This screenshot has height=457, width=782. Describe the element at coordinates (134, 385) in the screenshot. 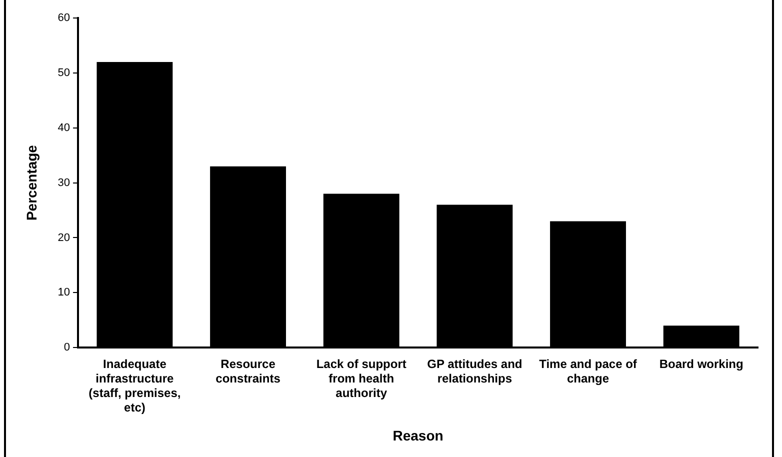

I see `x-tick-label: Inadequate infrastructure (staff, premises, etc)` at that location.